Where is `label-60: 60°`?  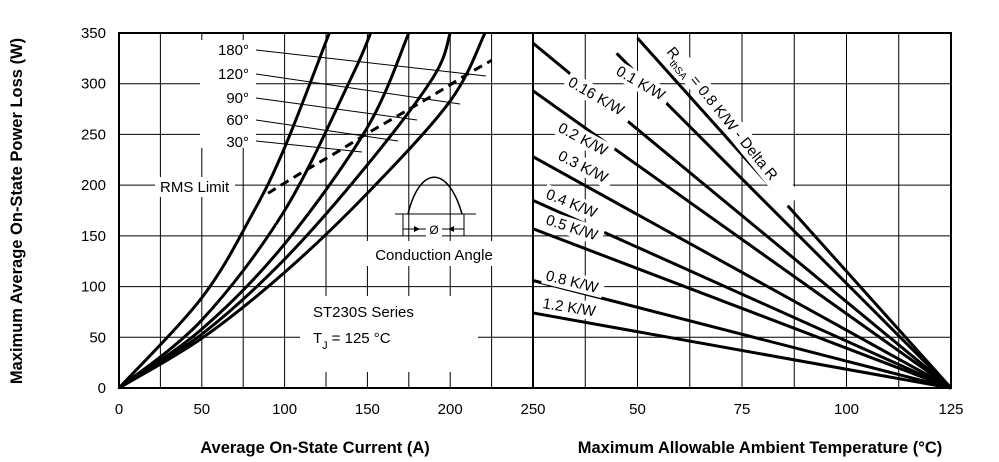
label-60: 60° is located at coordinates (237, 120).